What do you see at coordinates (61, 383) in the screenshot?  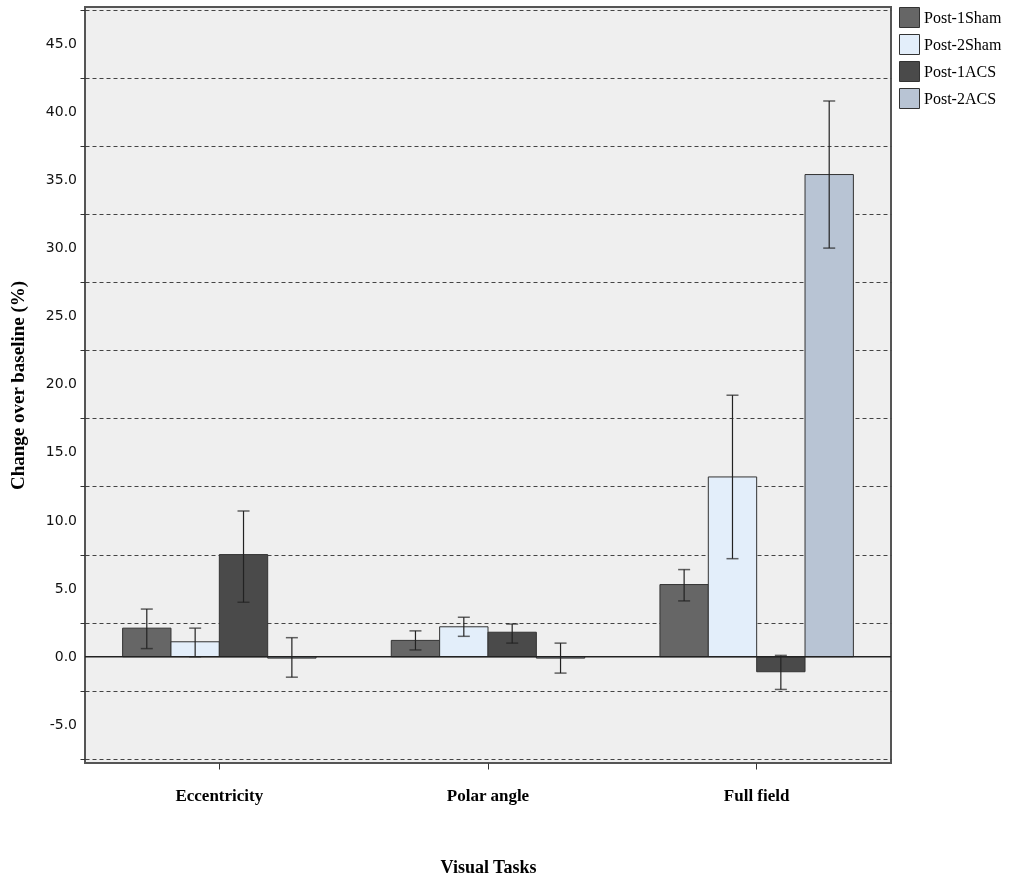 I see `y-tick-label: 20.0` at bounding box center [61, 383].